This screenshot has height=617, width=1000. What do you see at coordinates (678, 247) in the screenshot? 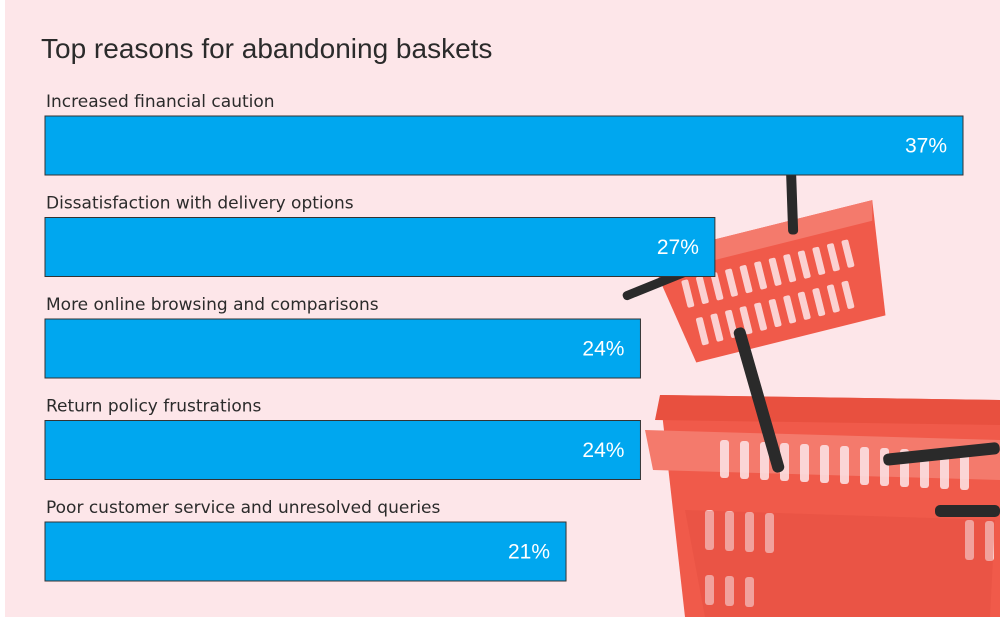
I see `value-label: 27%` at bounding box center [678, 247].